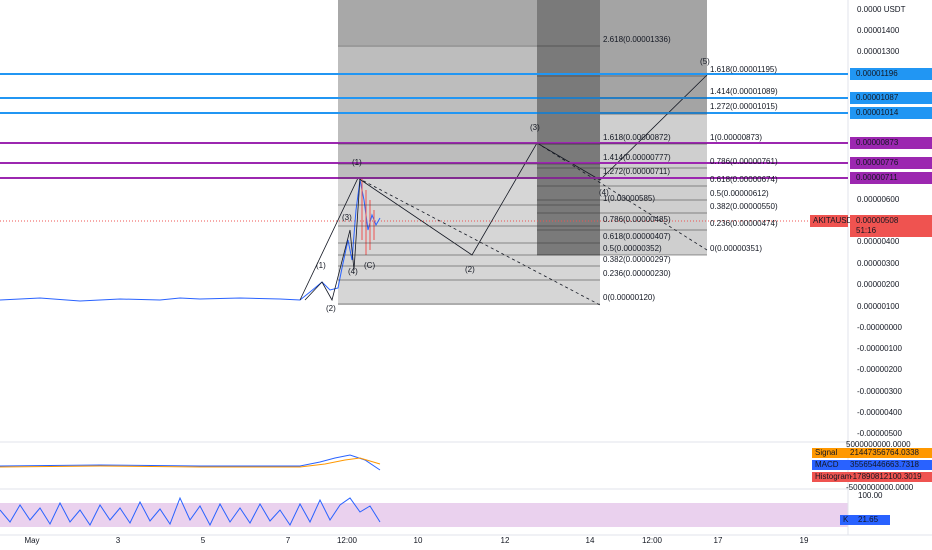 This screenshot has width=932, height=550. Describe the element at coordinates (744, 223) in the screenshot. I see `fib-label: 0.236(0.00000474)` at that location.